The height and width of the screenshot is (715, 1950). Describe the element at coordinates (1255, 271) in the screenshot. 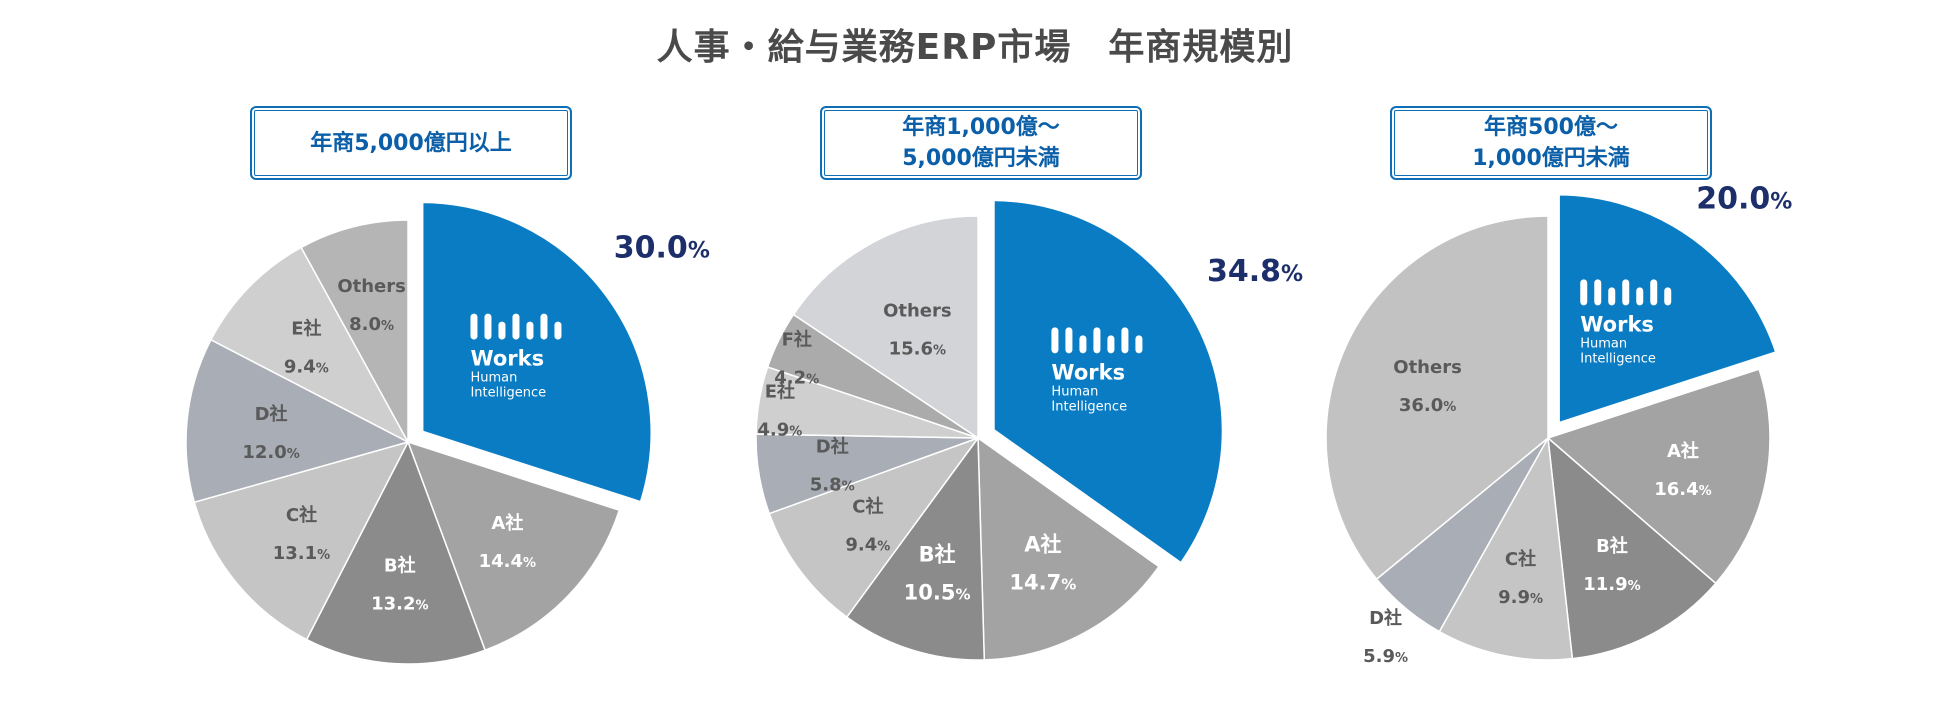

I see `highlight-percent-label: 34.8%` at that location.